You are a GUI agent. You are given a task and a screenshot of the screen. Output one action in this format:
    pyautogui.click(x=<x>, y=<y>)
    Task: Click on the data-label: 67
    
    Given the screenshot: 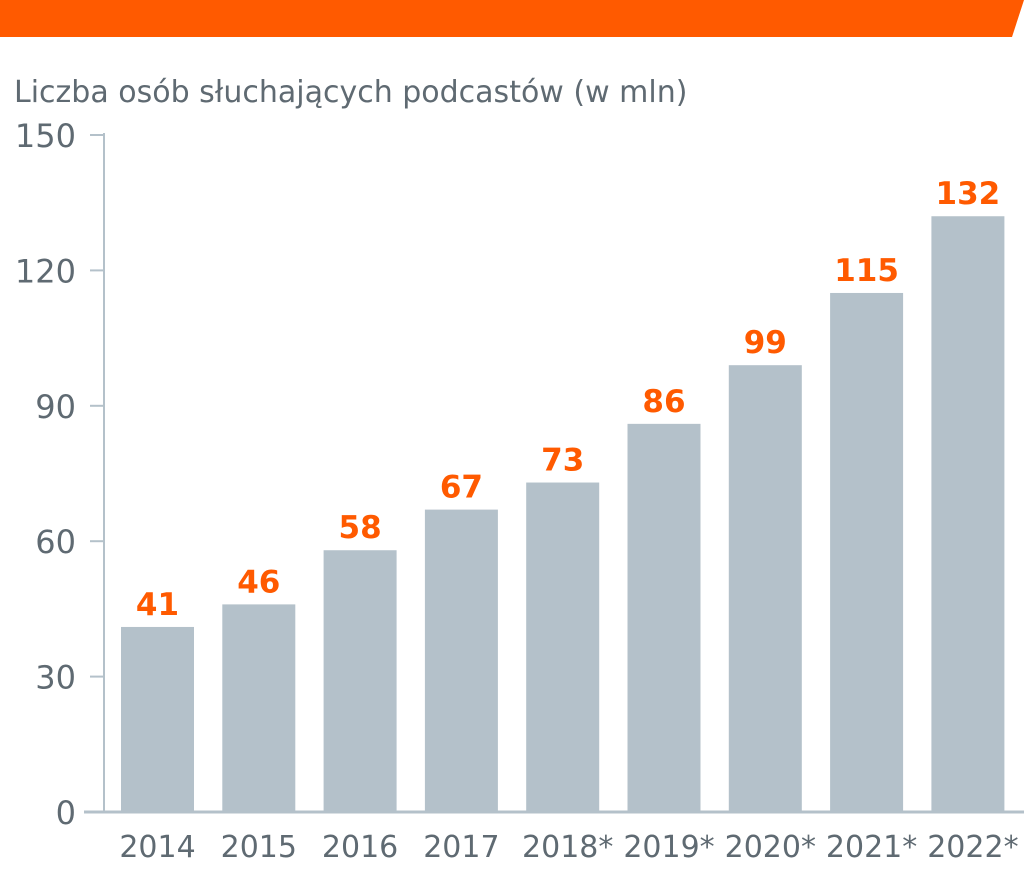 What is the action you would take?
    pyautogui.click(x=461, y=488)
    